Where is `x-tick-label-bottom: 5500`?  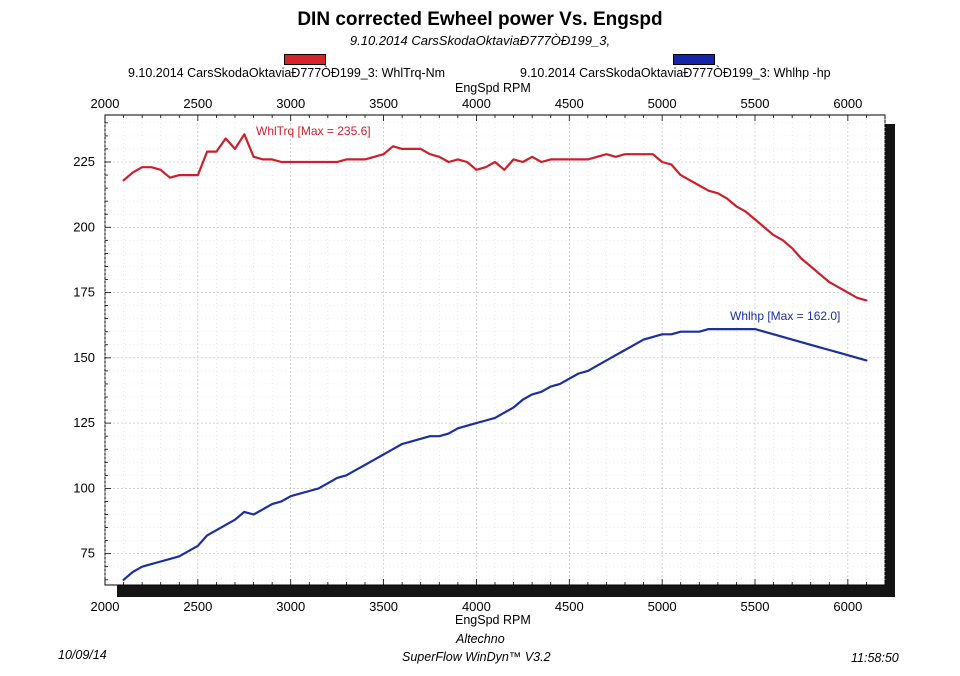
x-tick-label-bottom: 5500 is located at coordinates (755, 606).